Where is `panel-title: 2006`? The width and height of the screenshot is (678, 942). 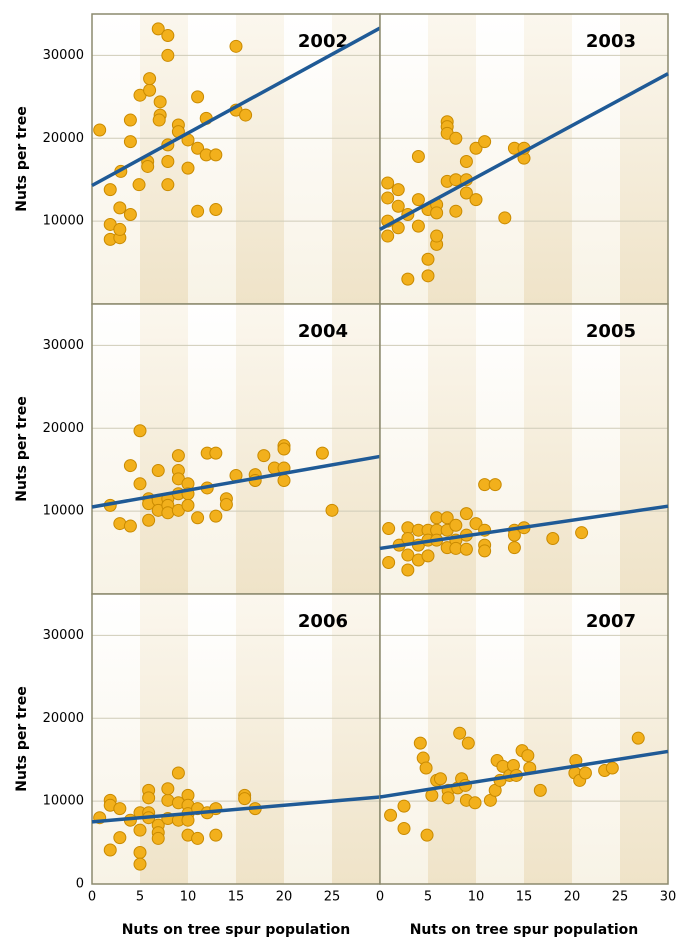
panel-title: 2006 is located at coordinates (323, 621).